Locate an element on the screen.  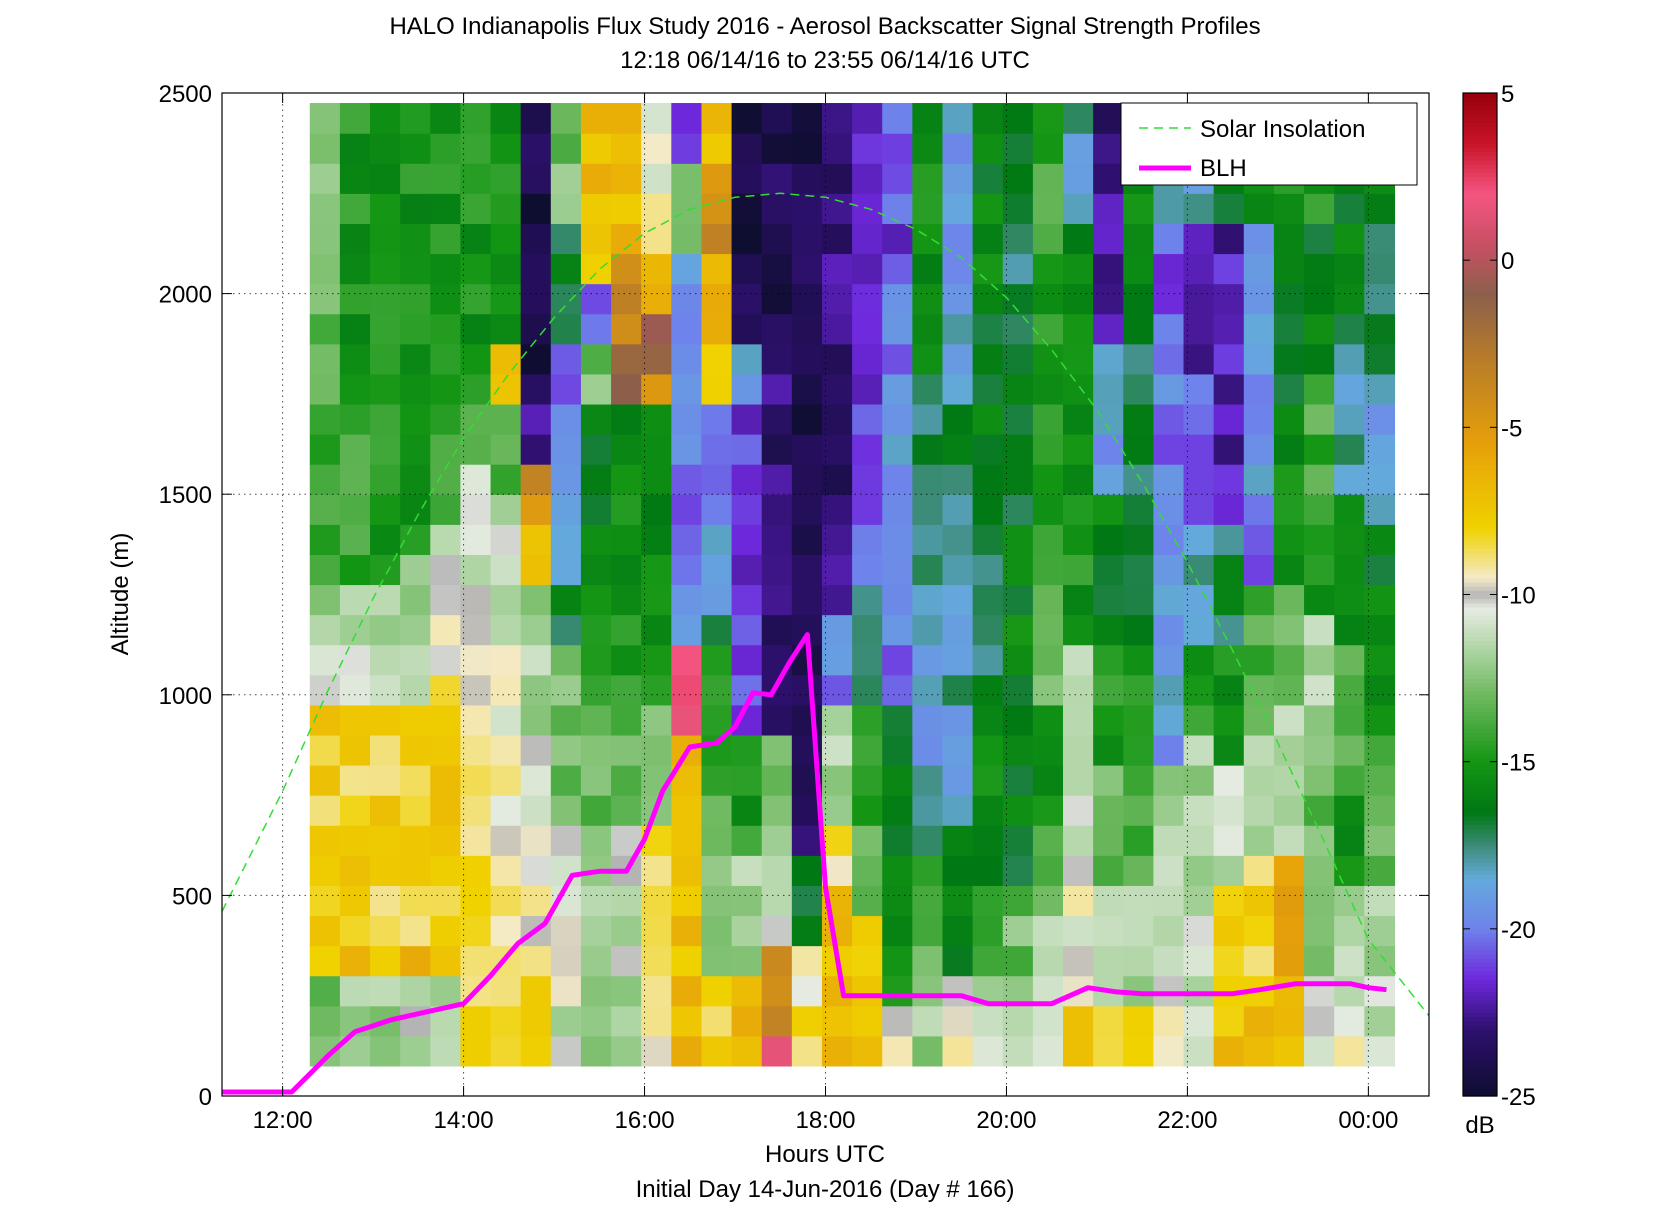
colorbar-tick-label: 0 is located at coordinates (1507, 261).